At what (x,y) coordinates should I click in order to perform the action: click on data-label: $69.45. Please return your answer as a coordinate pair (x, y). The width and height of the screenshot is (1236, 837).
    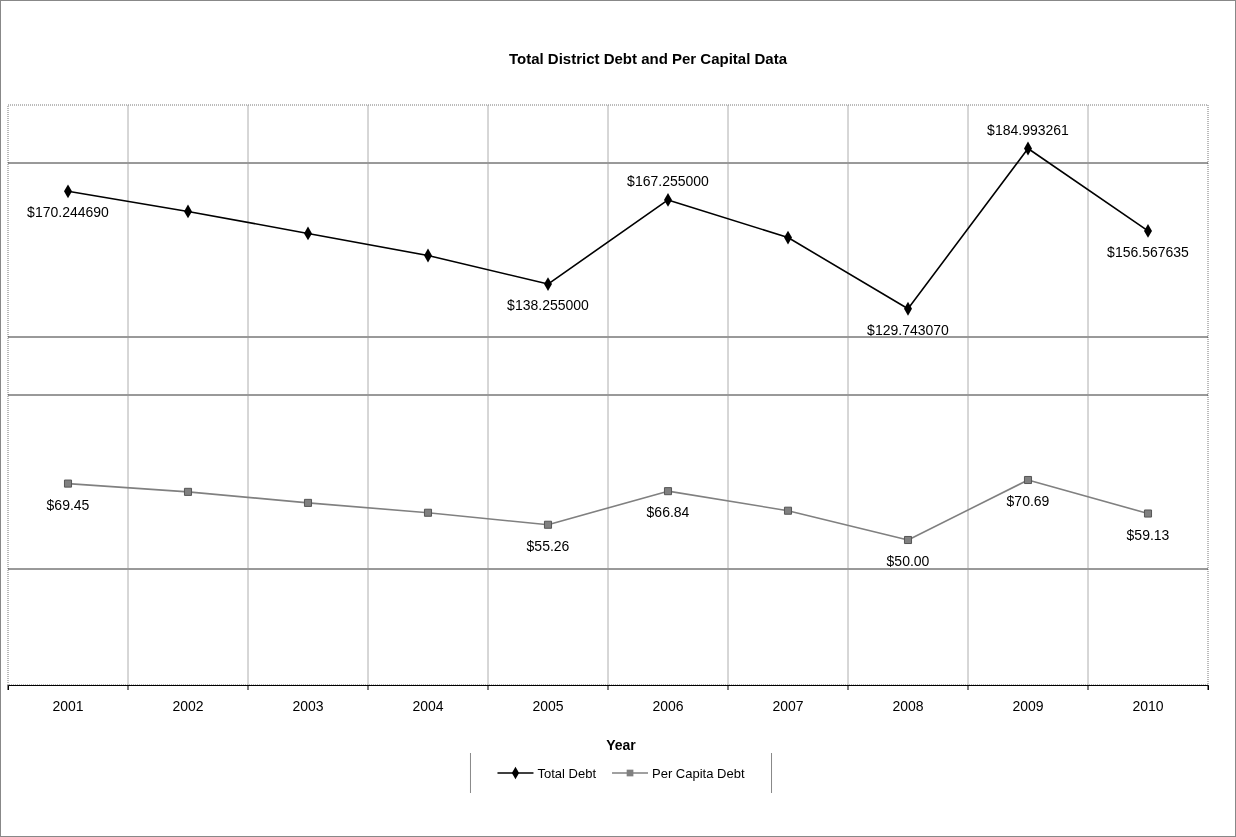
    Looking at the image, I should click on (68, 504).